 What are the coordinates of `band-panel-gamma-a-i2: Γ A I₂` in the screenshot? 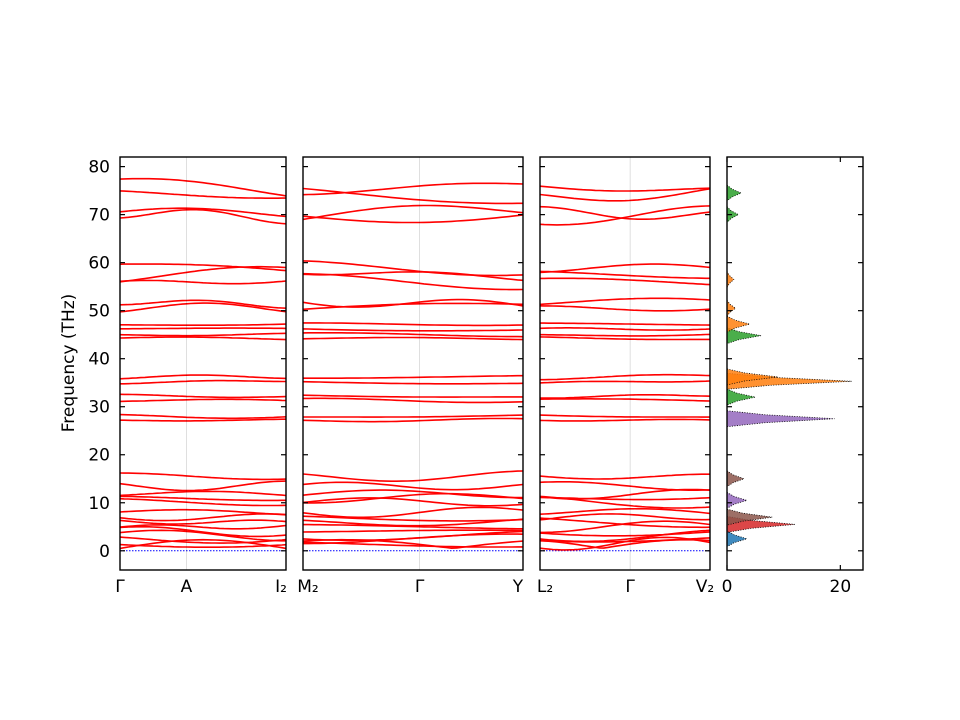 It's located at (201, 376).